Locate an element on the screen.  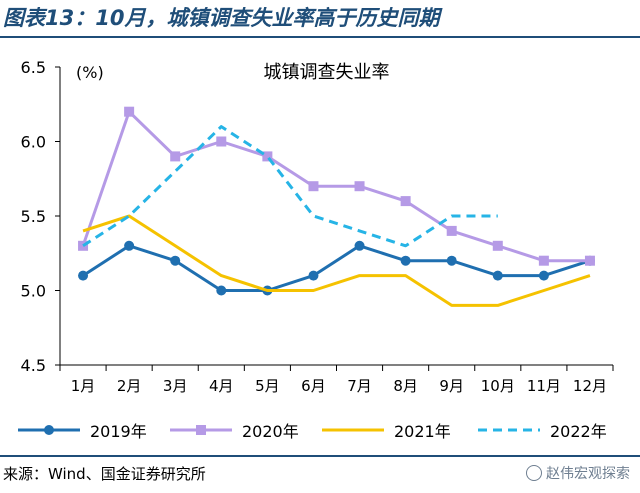
x-tick-label: 5月 is located at coordinates (267, 386).